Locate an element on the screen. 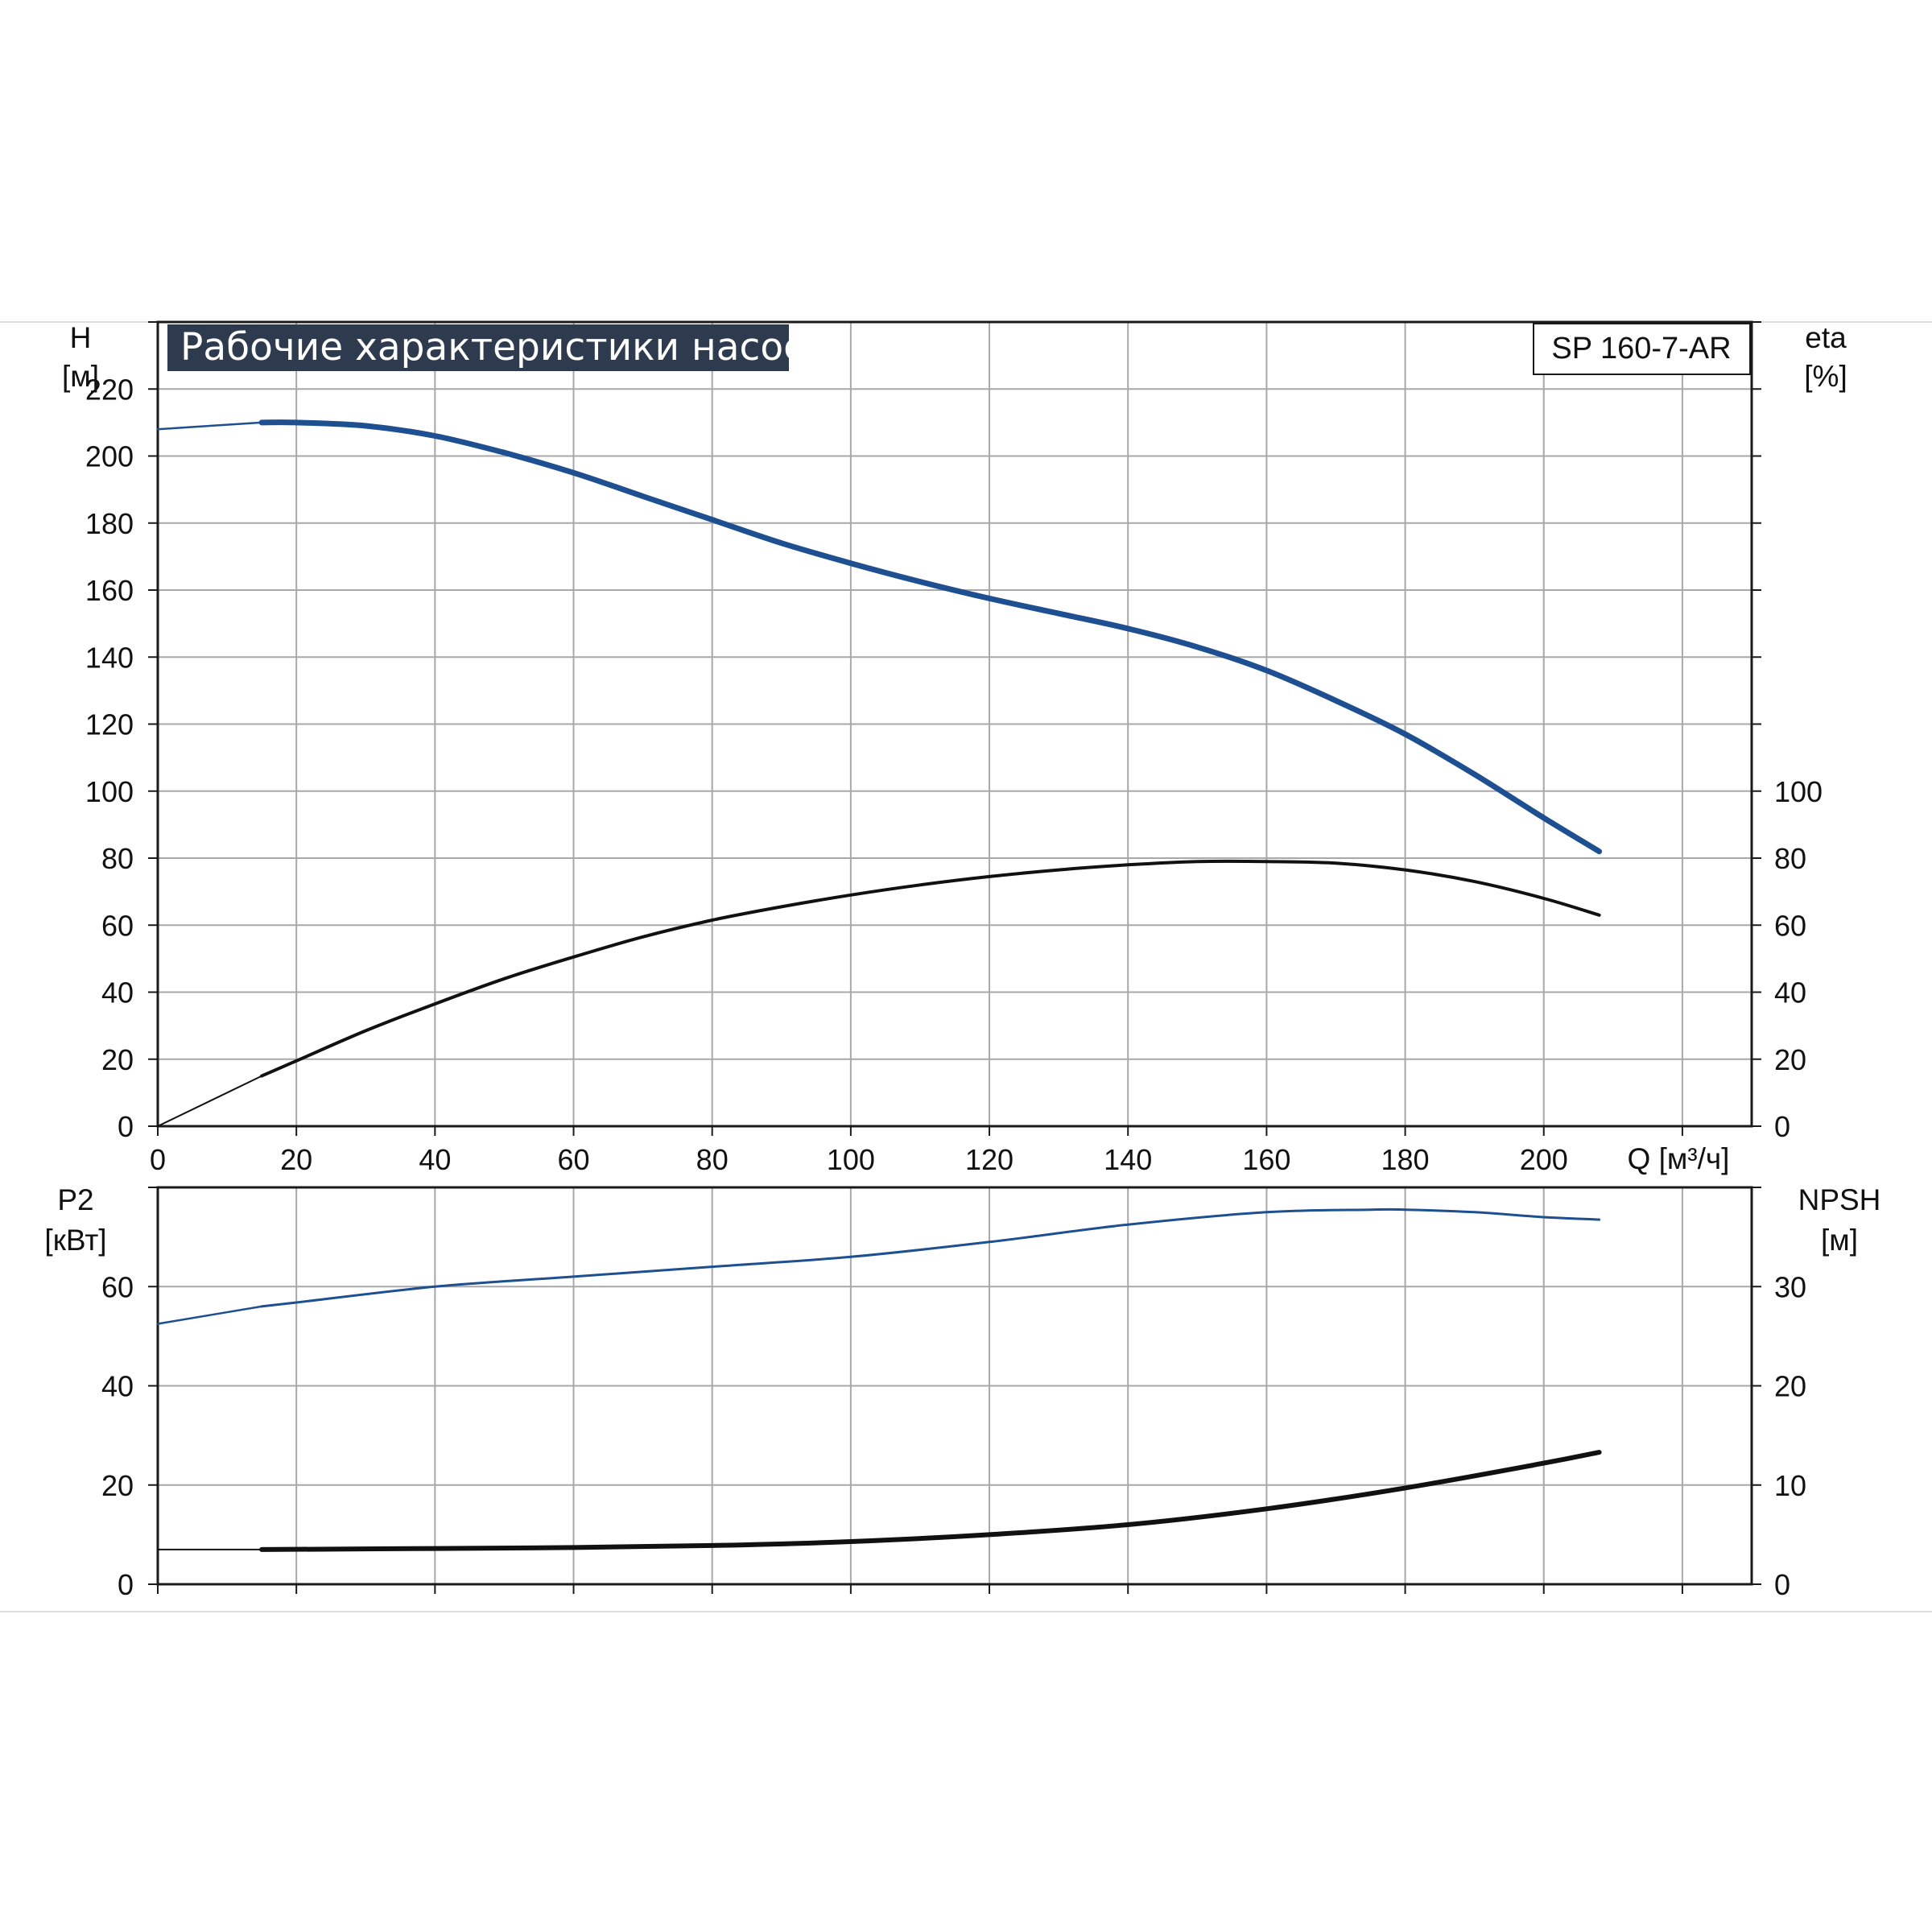 This screenshot has height=1932, width=1932. flow-axis-title: Q [м³/ч] is located at coordinates (1679, 1158).